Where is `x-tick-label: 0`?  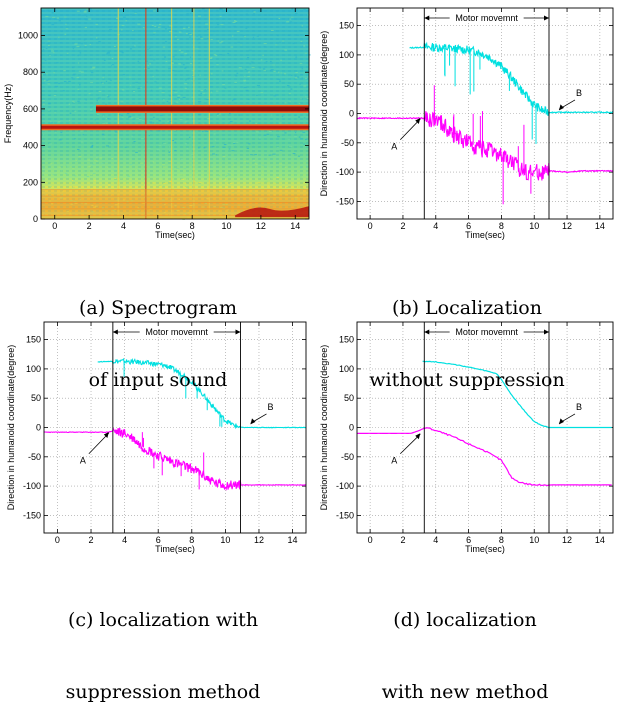
x-tick-label: 0 is located at coordinates (57, 540).